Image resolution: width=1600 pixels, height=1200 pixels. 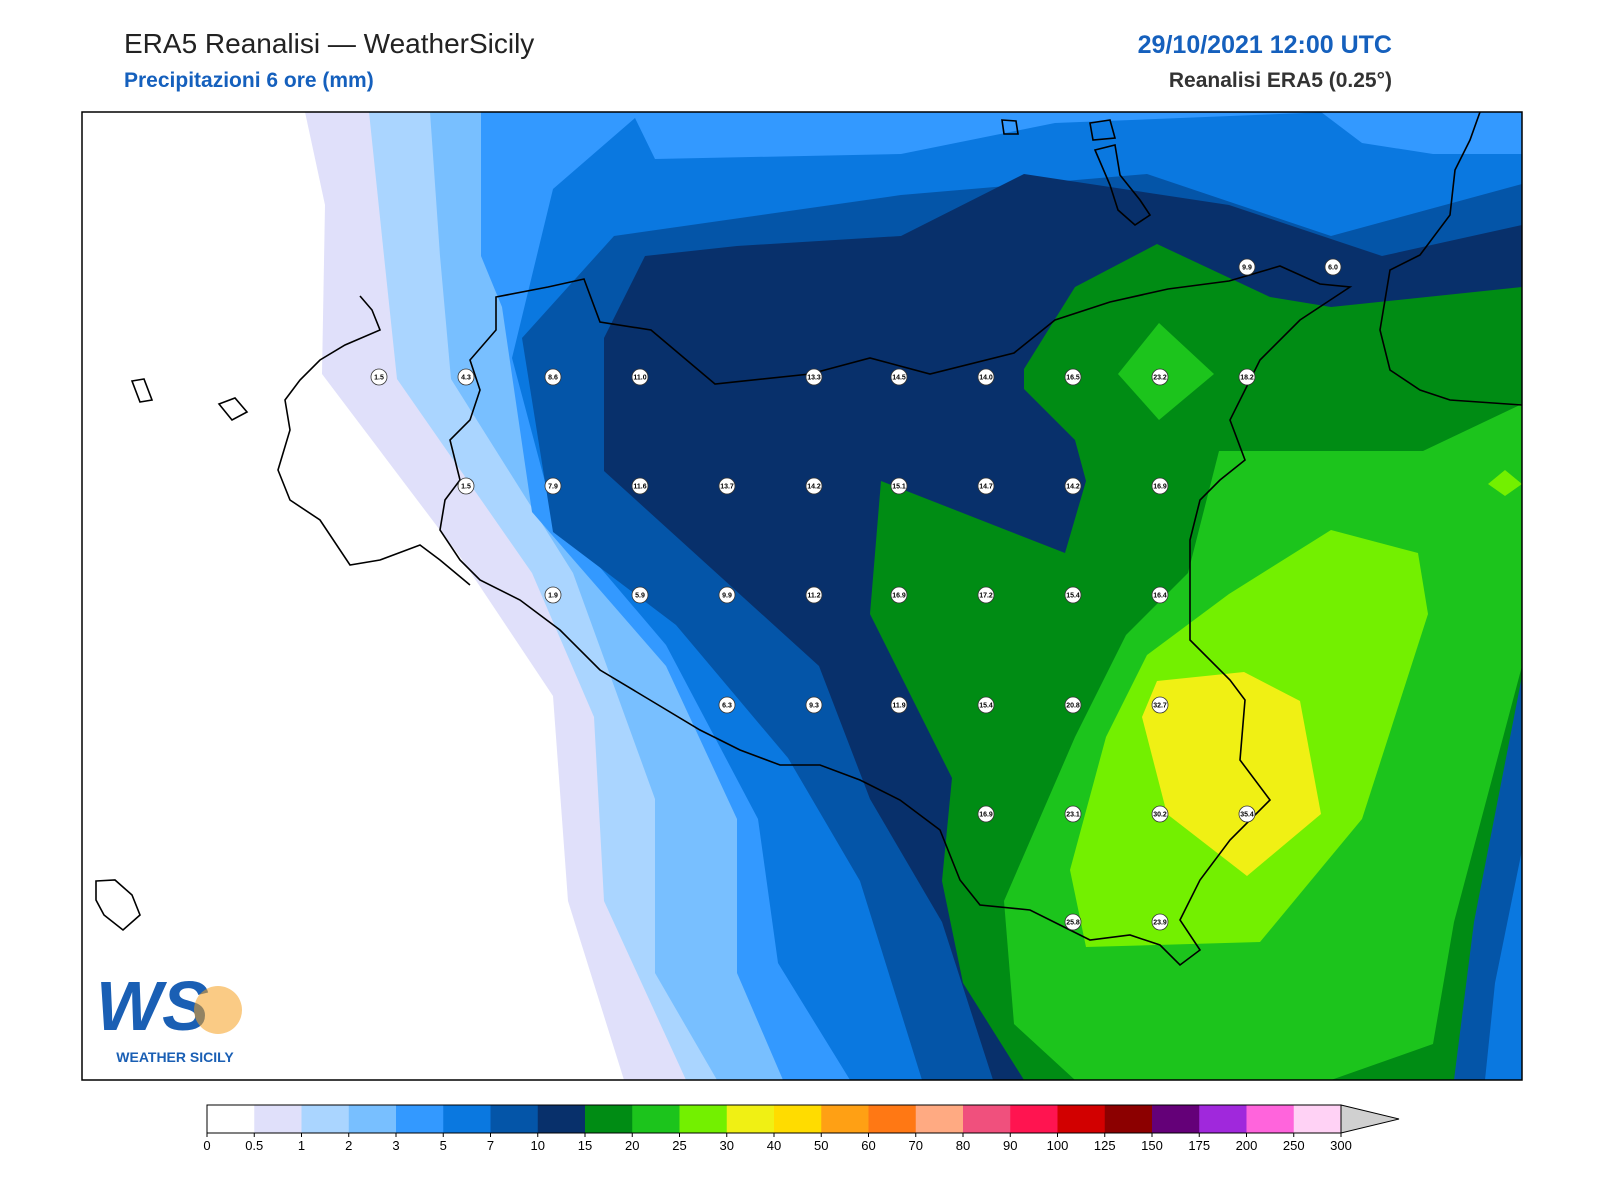 What do you see at coordinates (916, 1145) in the screenshot?
I see `colorbar-tick-label: 70` at bounding box center [916, 1145].